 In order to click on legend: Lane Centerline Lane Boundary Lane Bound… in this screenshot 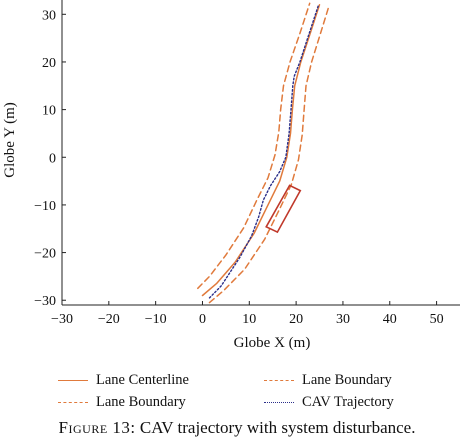, I will do `click(237, 390)`.